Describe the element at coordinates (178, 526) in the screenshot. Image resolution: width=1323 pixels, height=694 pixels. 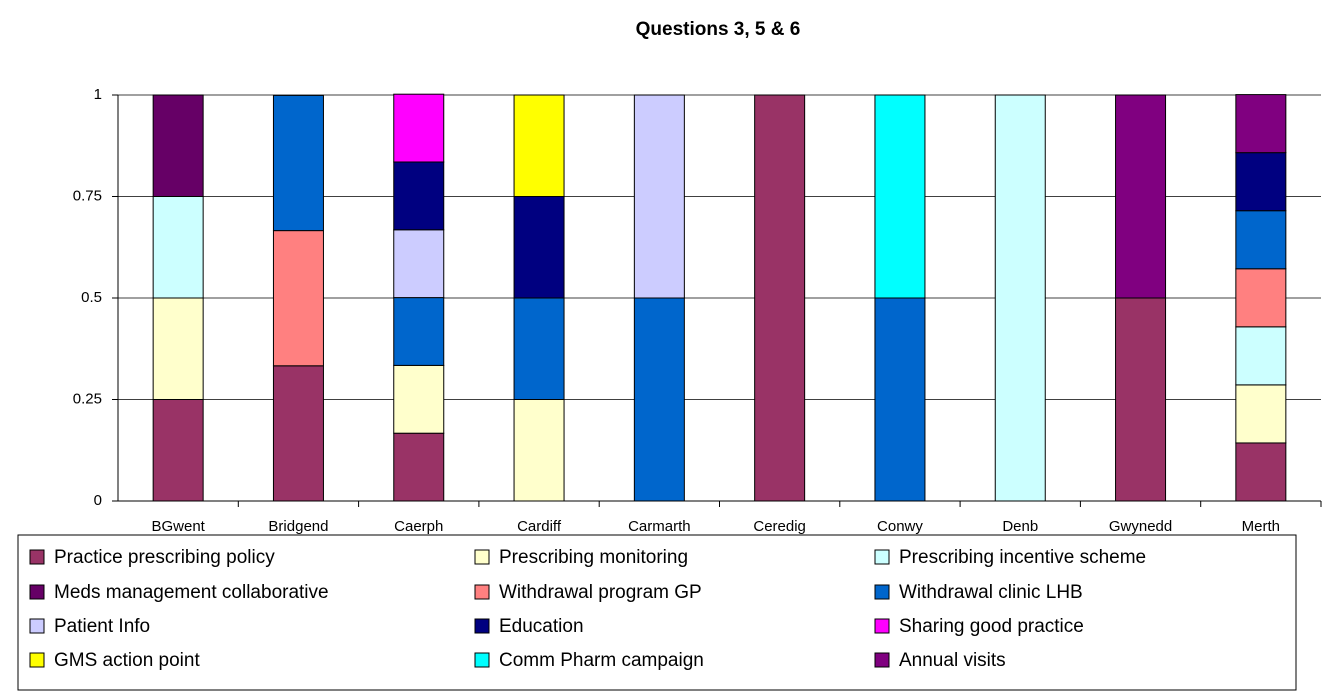
I see `x-tick-label: BGwent` at that location.